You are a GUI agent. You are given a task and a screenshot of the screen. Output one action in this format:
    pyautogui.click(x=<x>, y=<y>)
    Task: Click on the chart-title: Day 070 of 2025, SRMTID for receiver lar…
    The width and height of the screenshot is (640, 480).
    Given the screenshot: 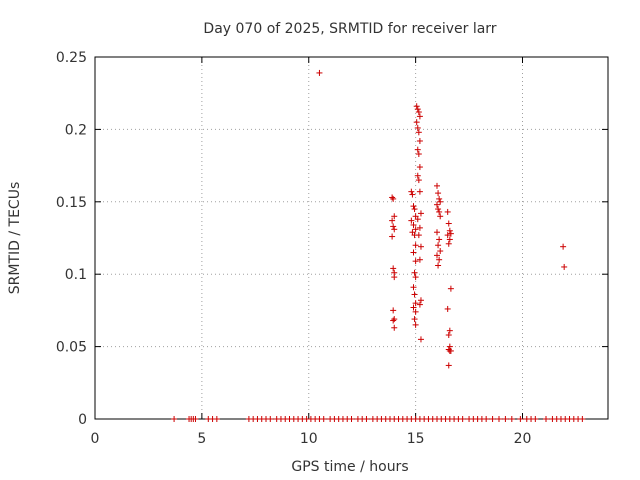 What is the action you would take?
    pyautogui.click(x=349, y=29)
    